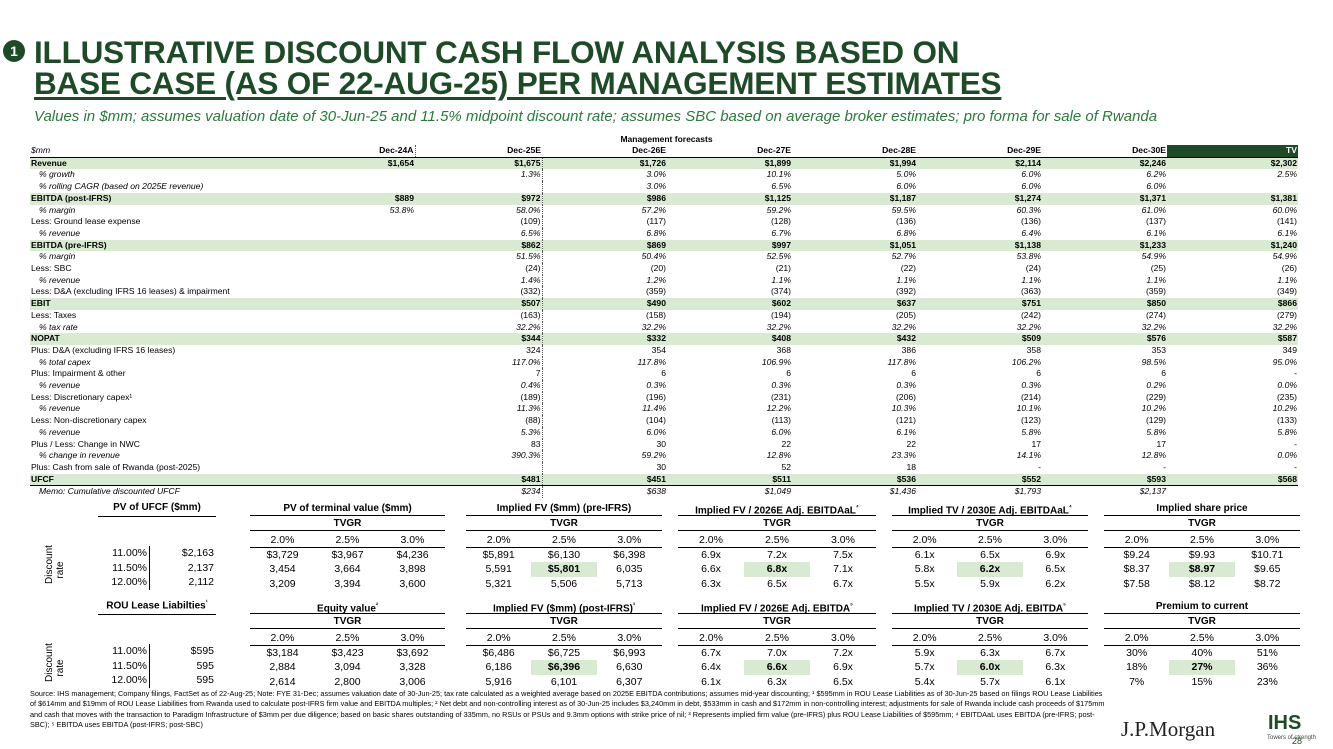  I want to click on row-value: (22), so click(908, 268).